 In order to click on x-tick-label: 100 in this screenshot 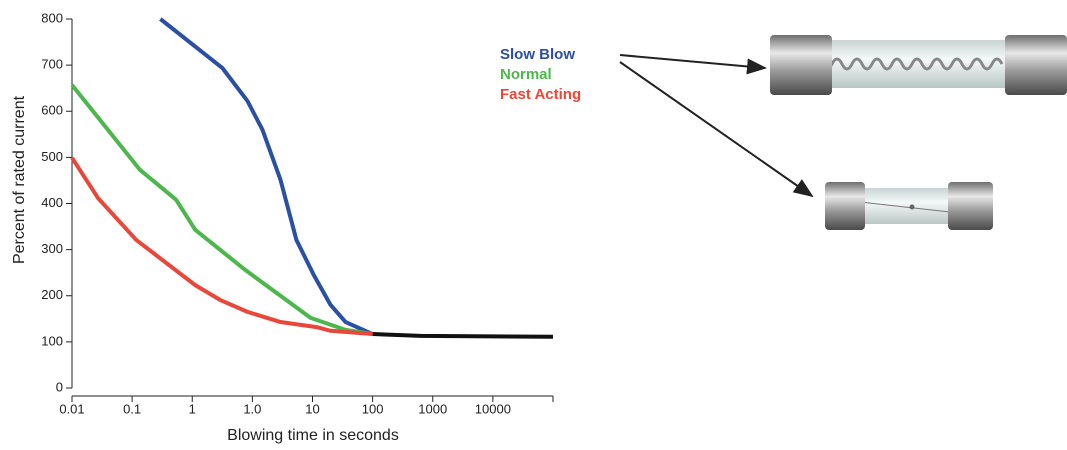, I will do `click(373, 408)`.